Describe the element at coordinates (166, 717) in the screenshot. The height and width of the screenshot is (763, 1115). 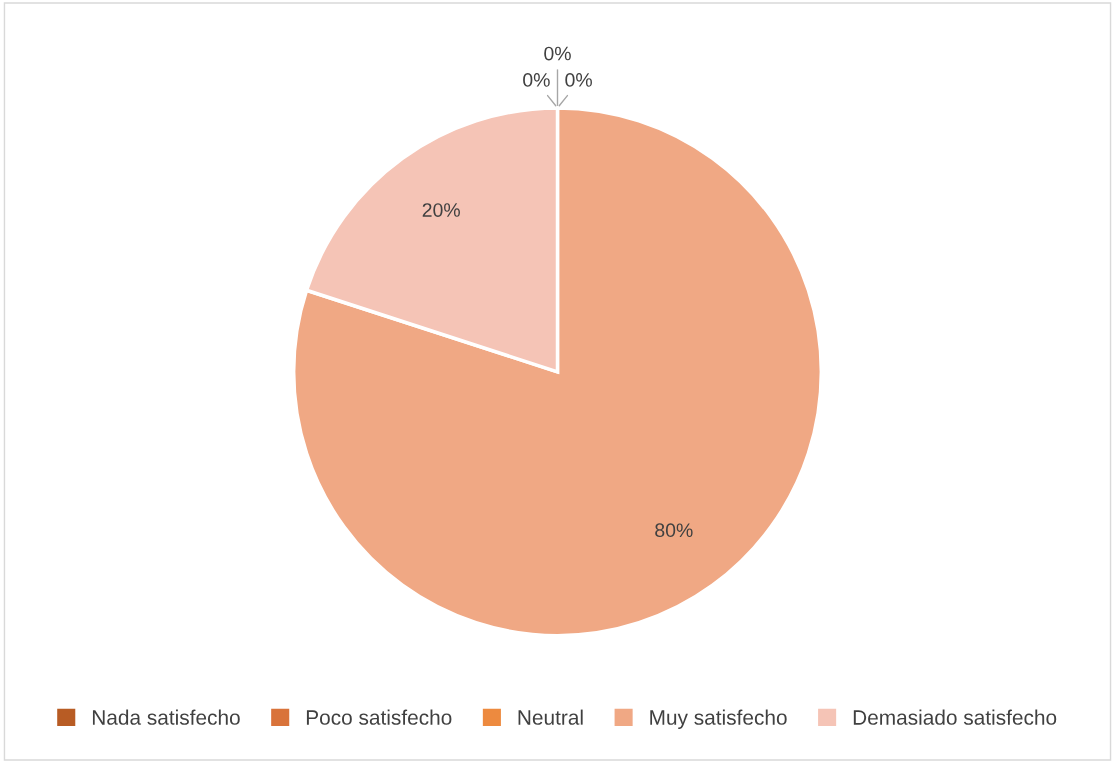
I see `legend-label: Nada satisfecho` at that location.